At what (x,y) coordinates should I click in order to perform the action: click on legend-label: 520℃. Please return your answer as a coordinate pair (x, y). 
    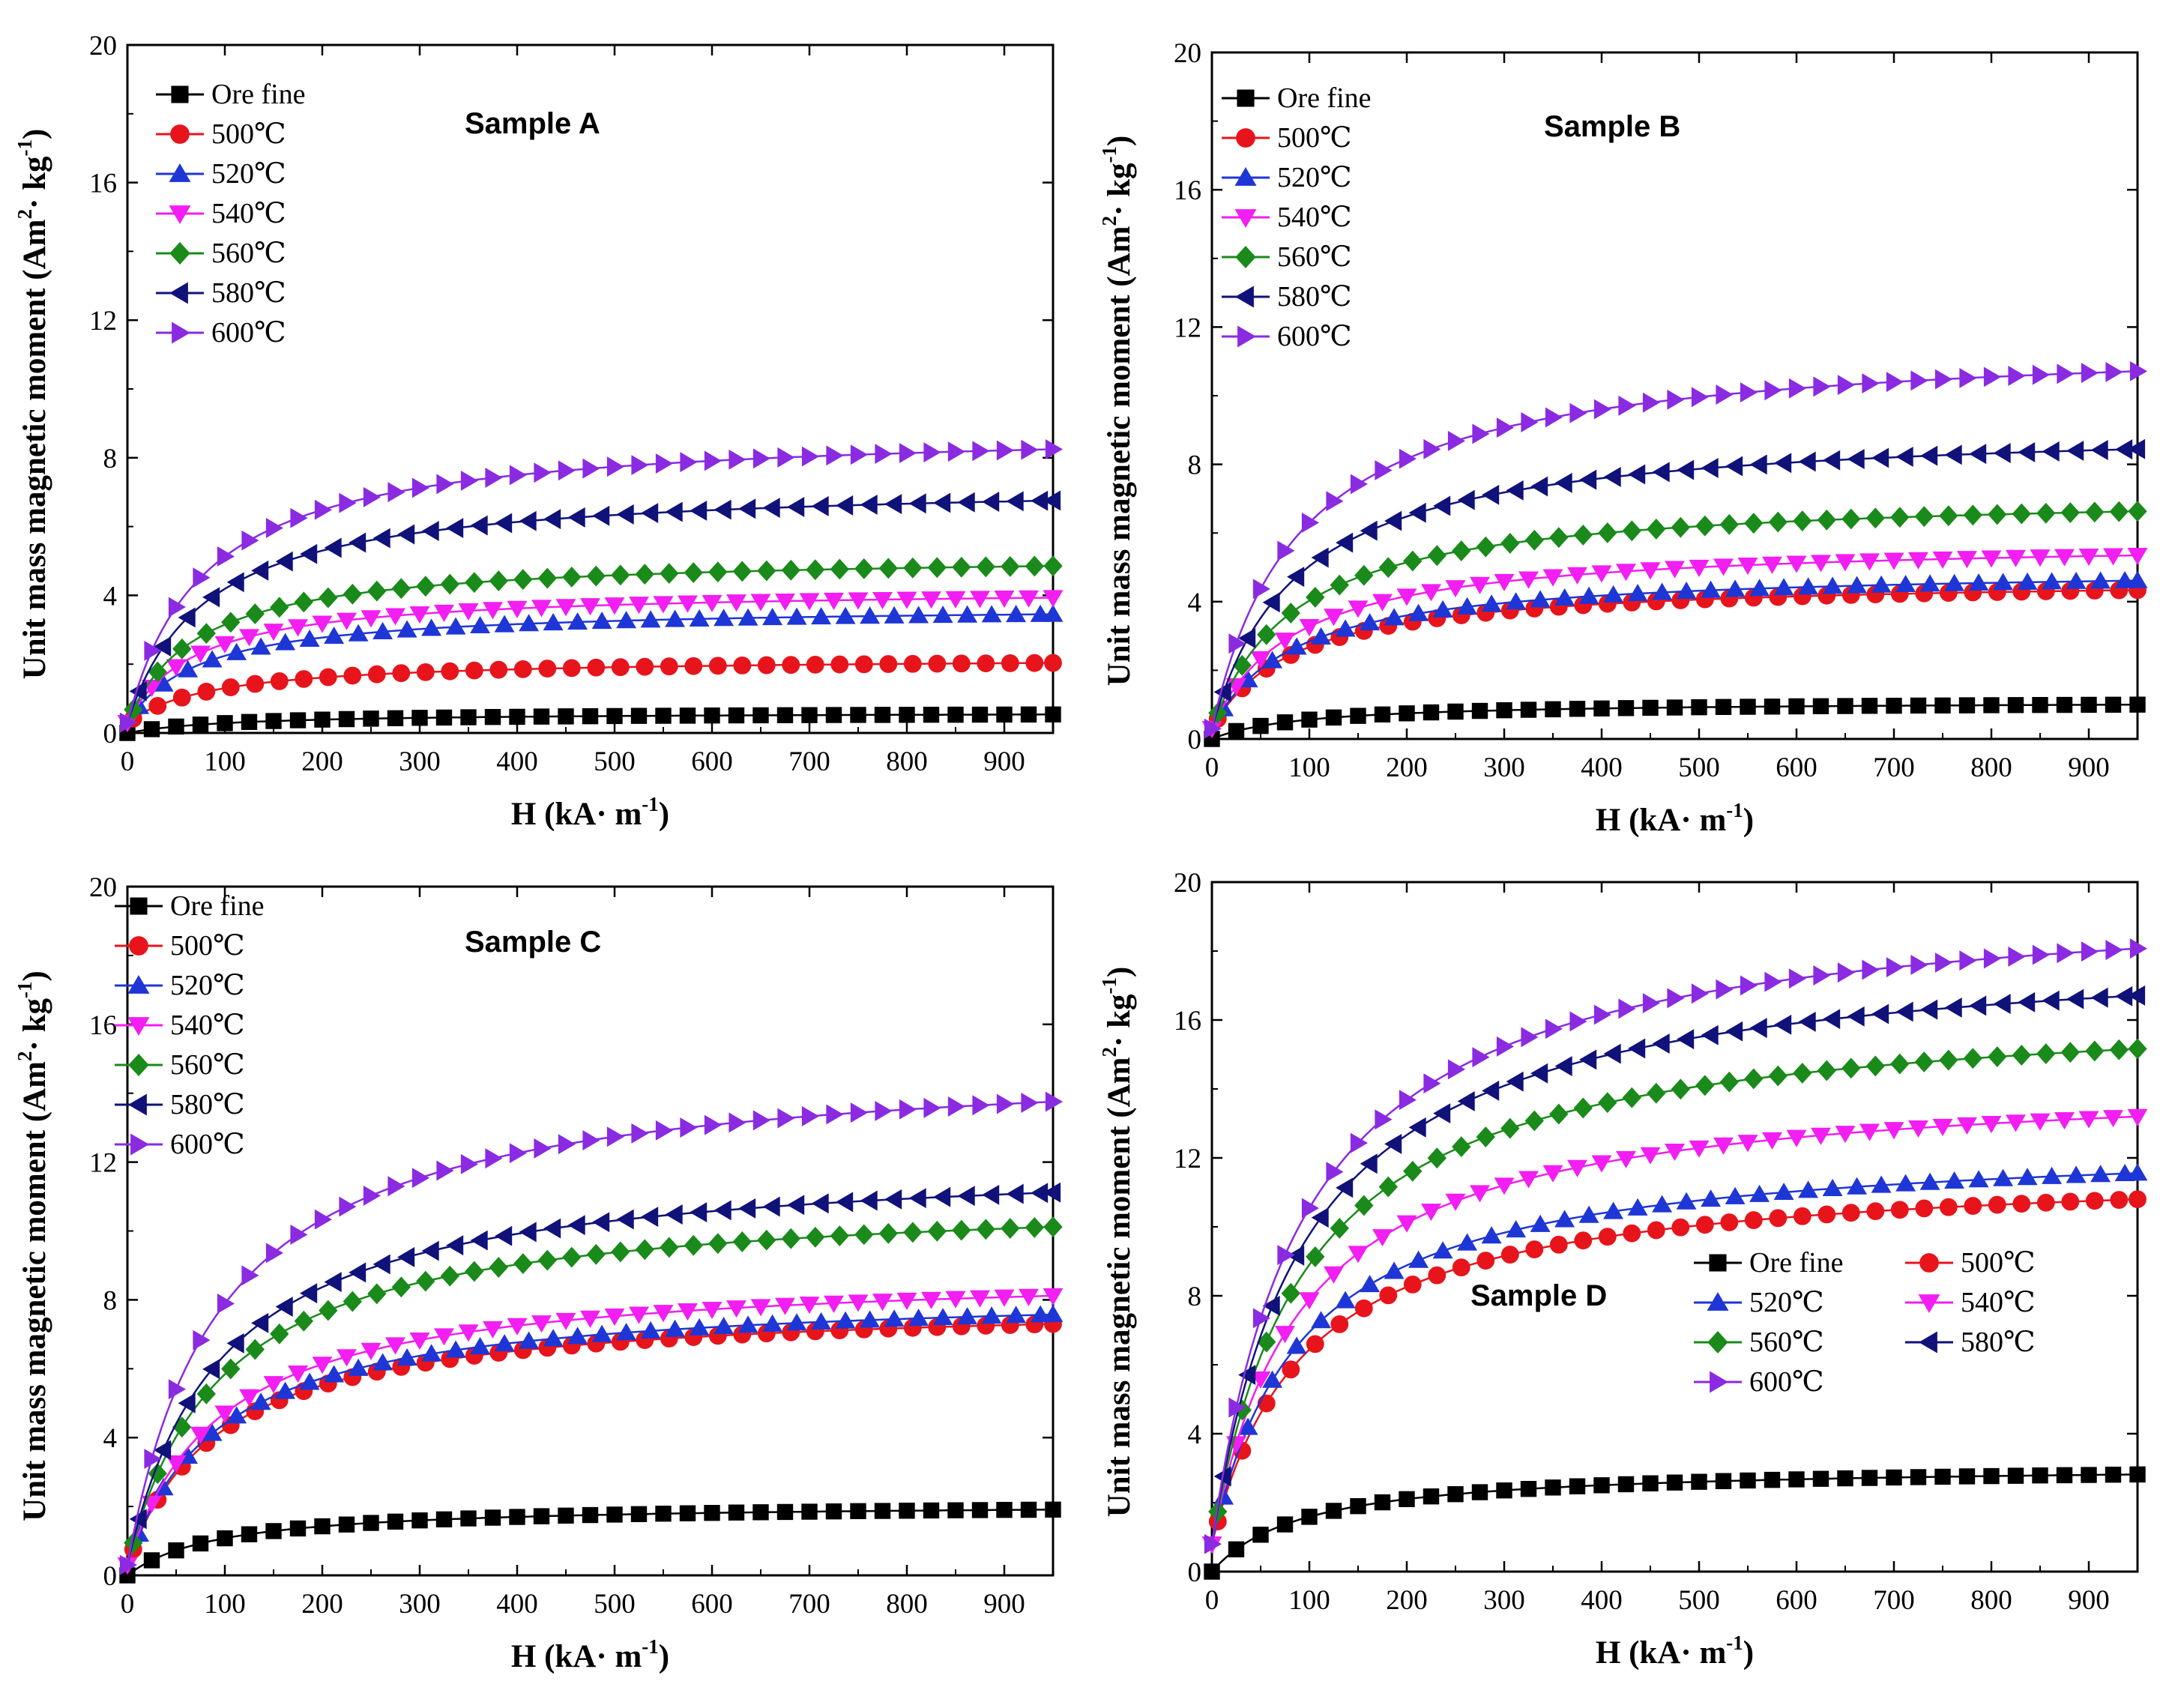
    Looking at the image, I should click on (1787, 1302).